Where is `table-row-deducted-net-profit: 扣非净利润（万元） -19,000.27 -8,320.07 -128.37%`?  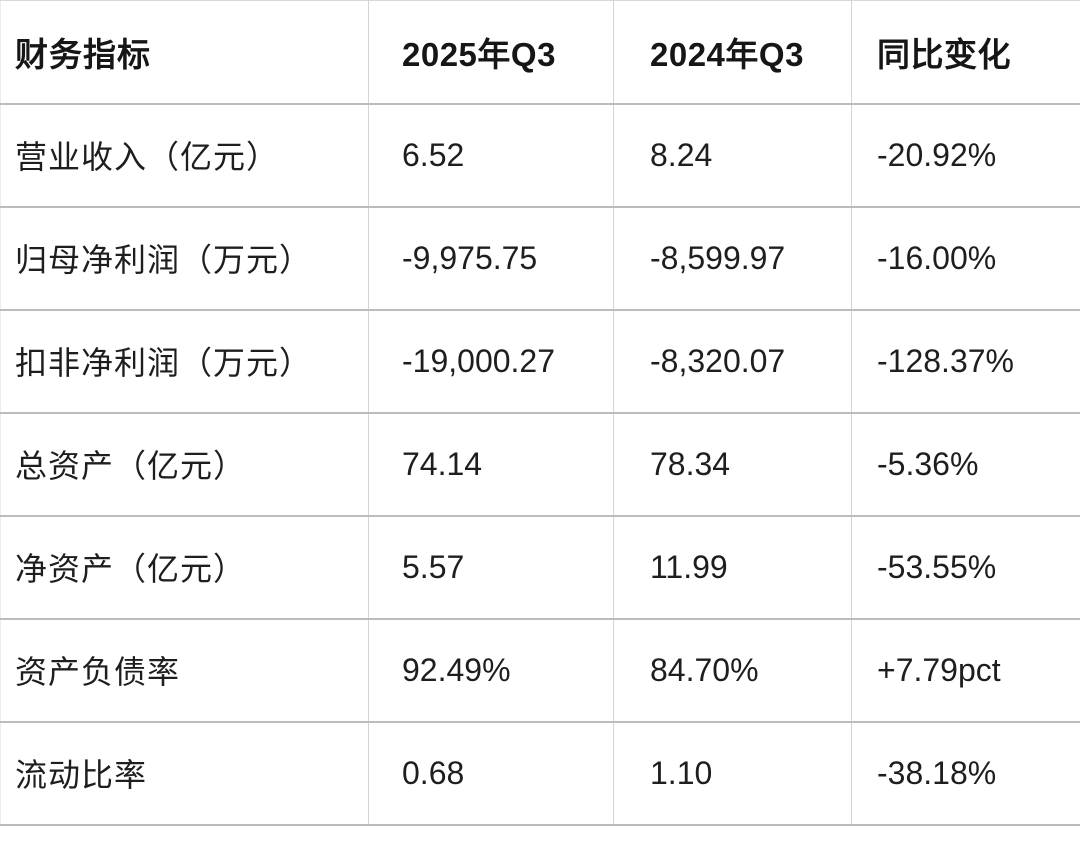 table-row-deducted-net-profit: 扣非净利润（万元） -19,000.27 -8,320.07 -128.37% is located at coordinates (540, 361).